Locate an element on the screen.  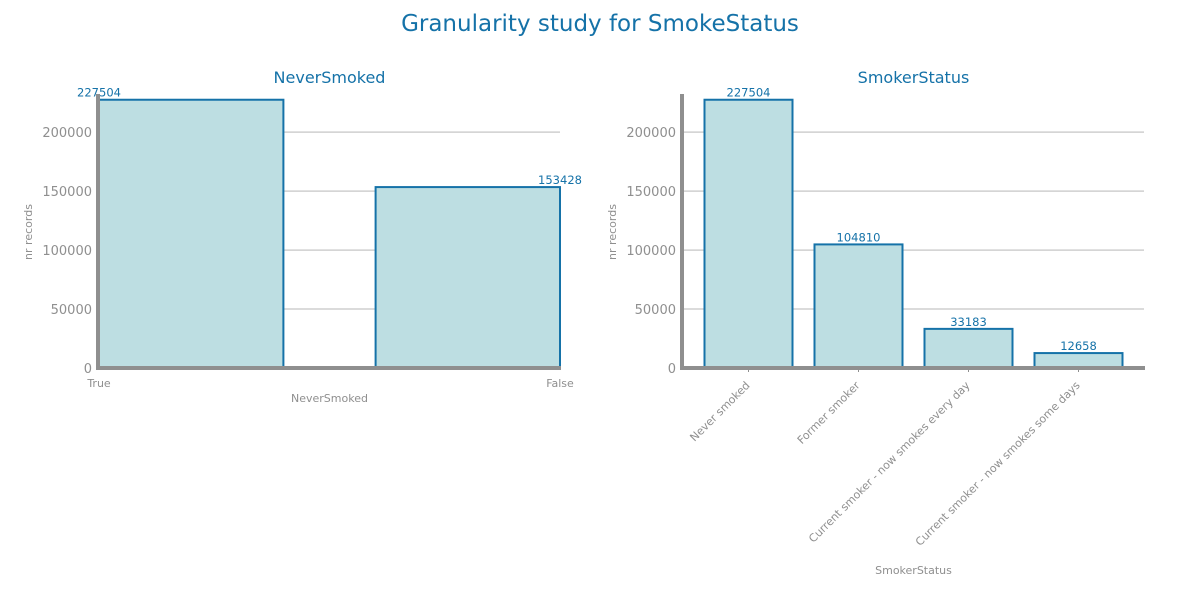
x-tick-label: True is located at coordinates (98, 383).